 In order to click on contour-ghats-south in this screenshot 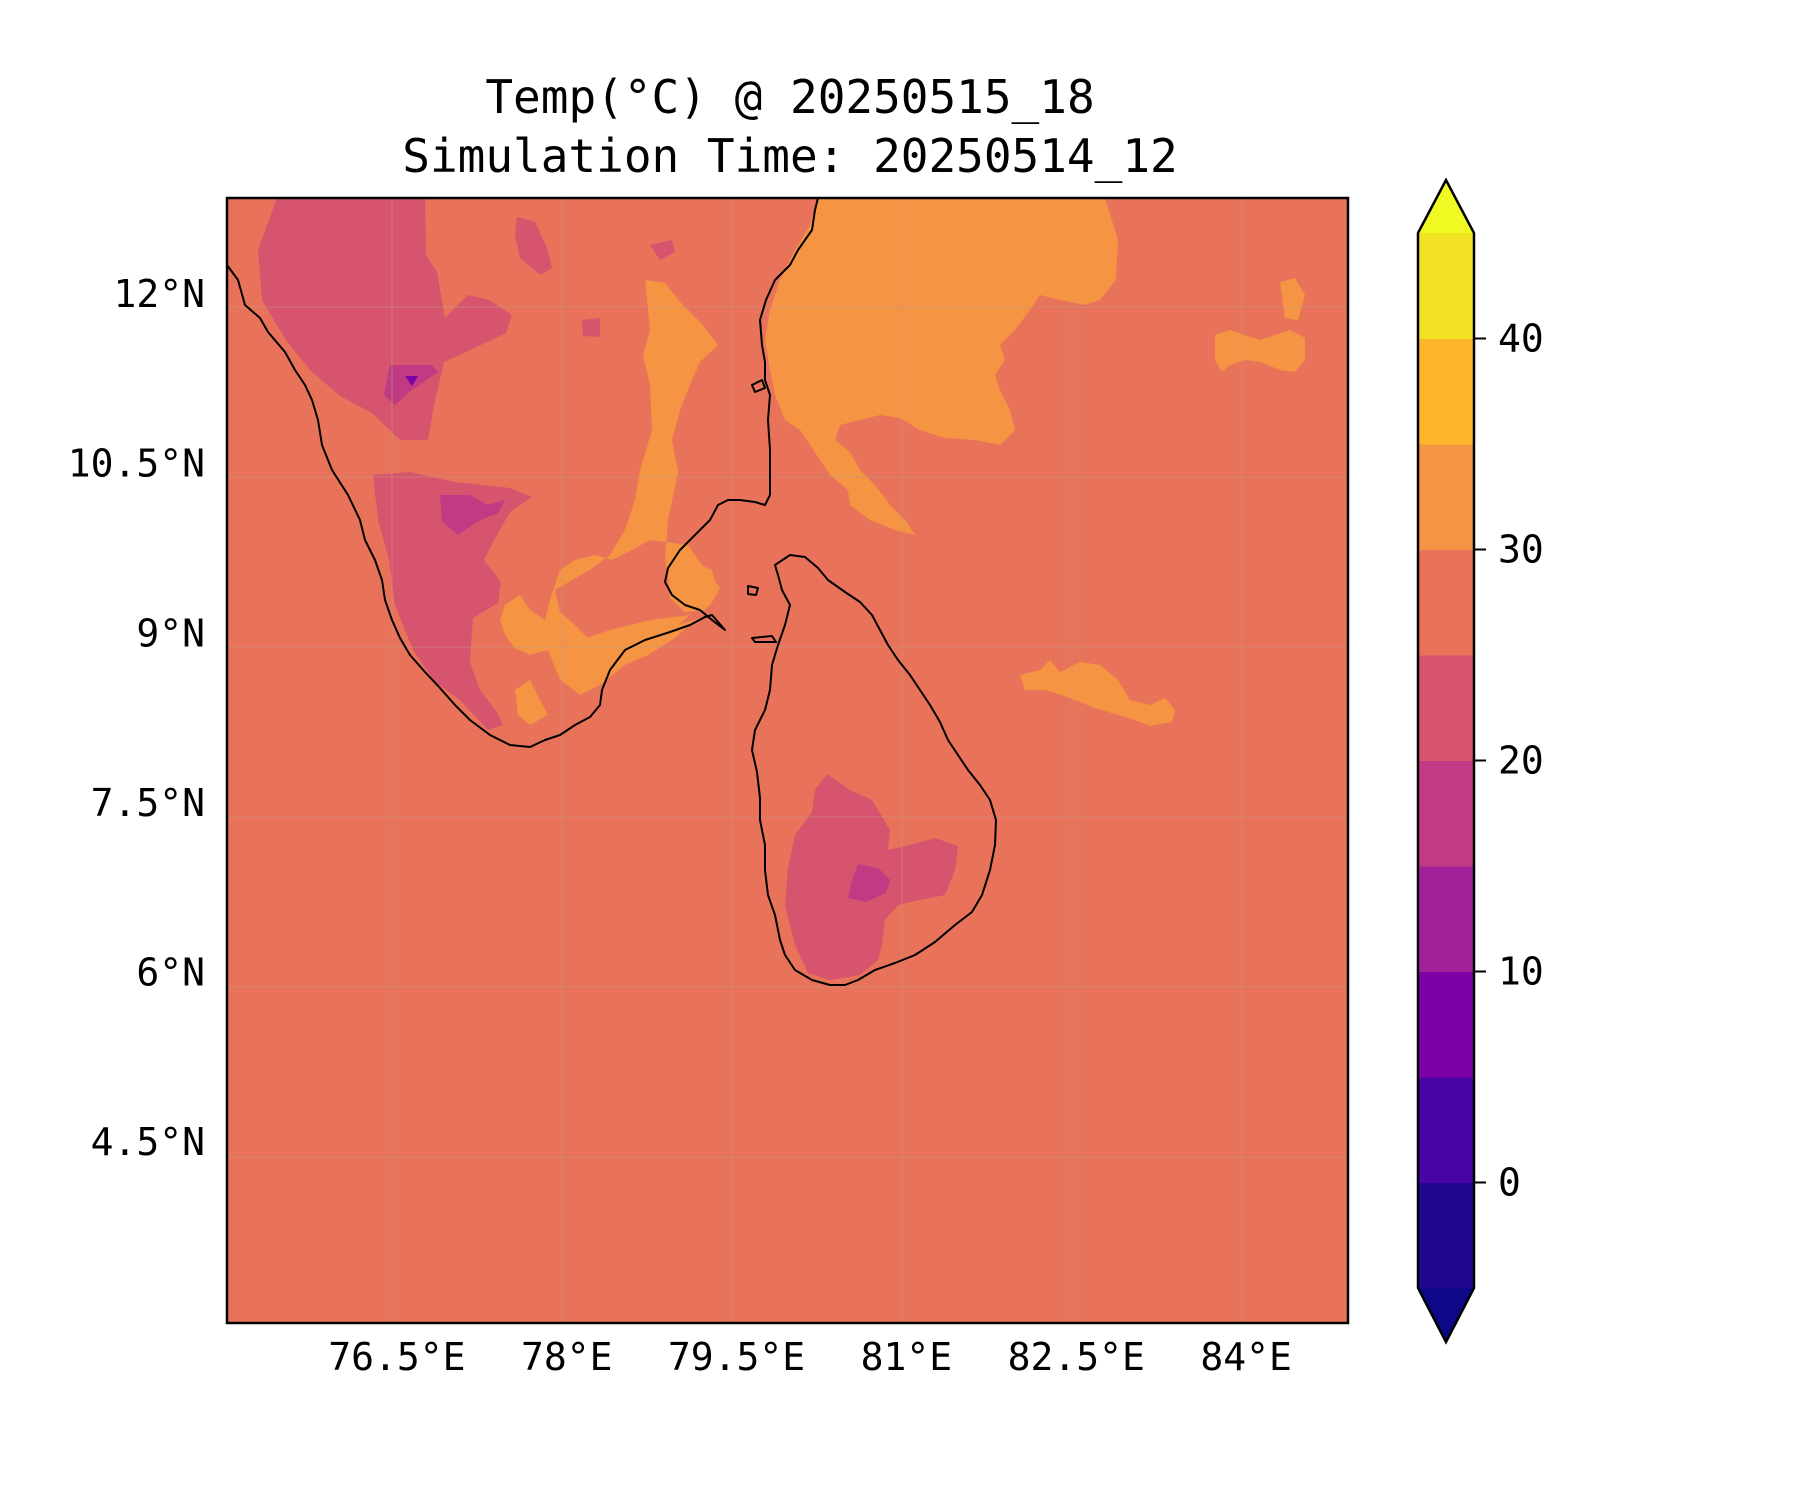, I will do `click(452, 601)`.